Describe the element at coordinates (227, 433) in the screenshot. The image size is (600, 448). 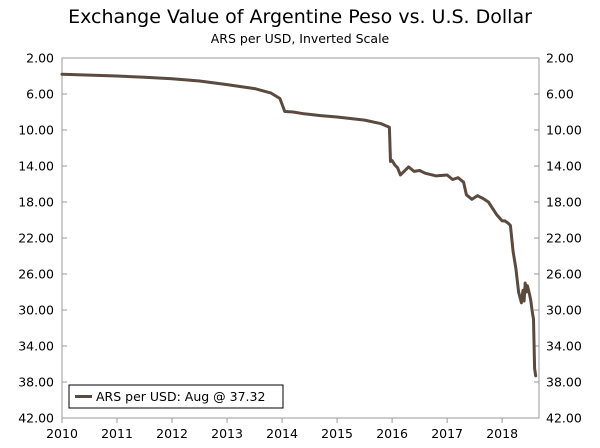
I see `x-tick-label: 2013` at that location.